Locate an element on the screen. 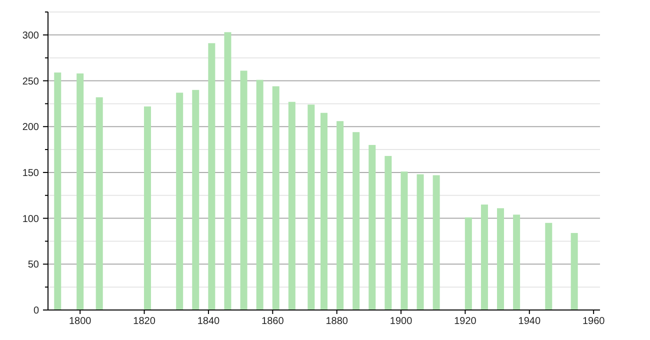 This screenshot has width=650, height=340. x-tick-label: 1840 is located at coordinates (208, 321).